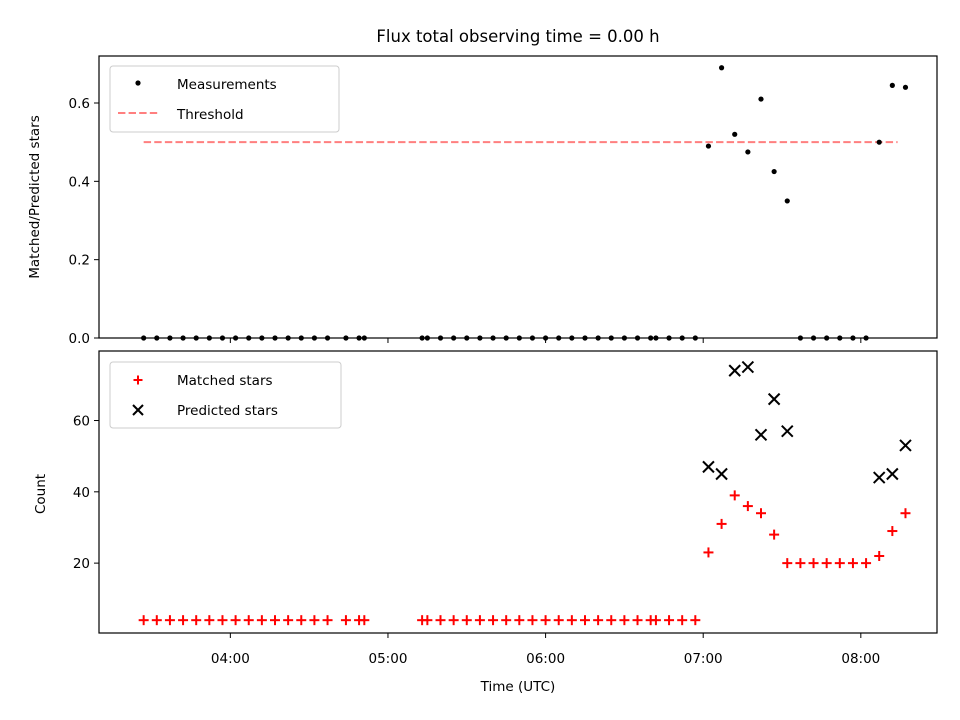 The width and height of the screenshot is (960, 720). I want to click on bottom-y-axis-title: Count, so click(41, 494).